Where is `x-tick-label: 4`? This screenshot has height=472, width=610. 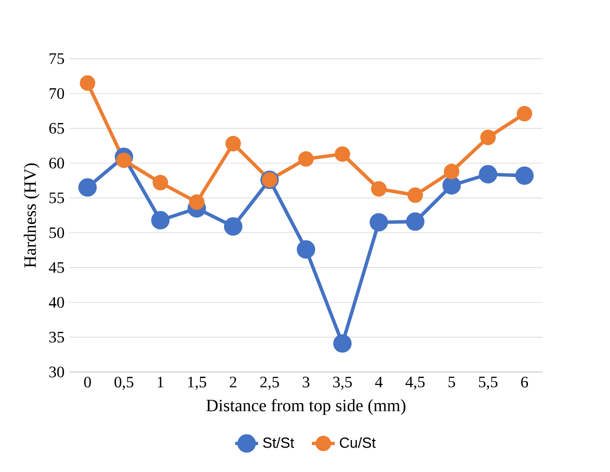
x-tick-label: 4 is located at coordinates (379, 382).